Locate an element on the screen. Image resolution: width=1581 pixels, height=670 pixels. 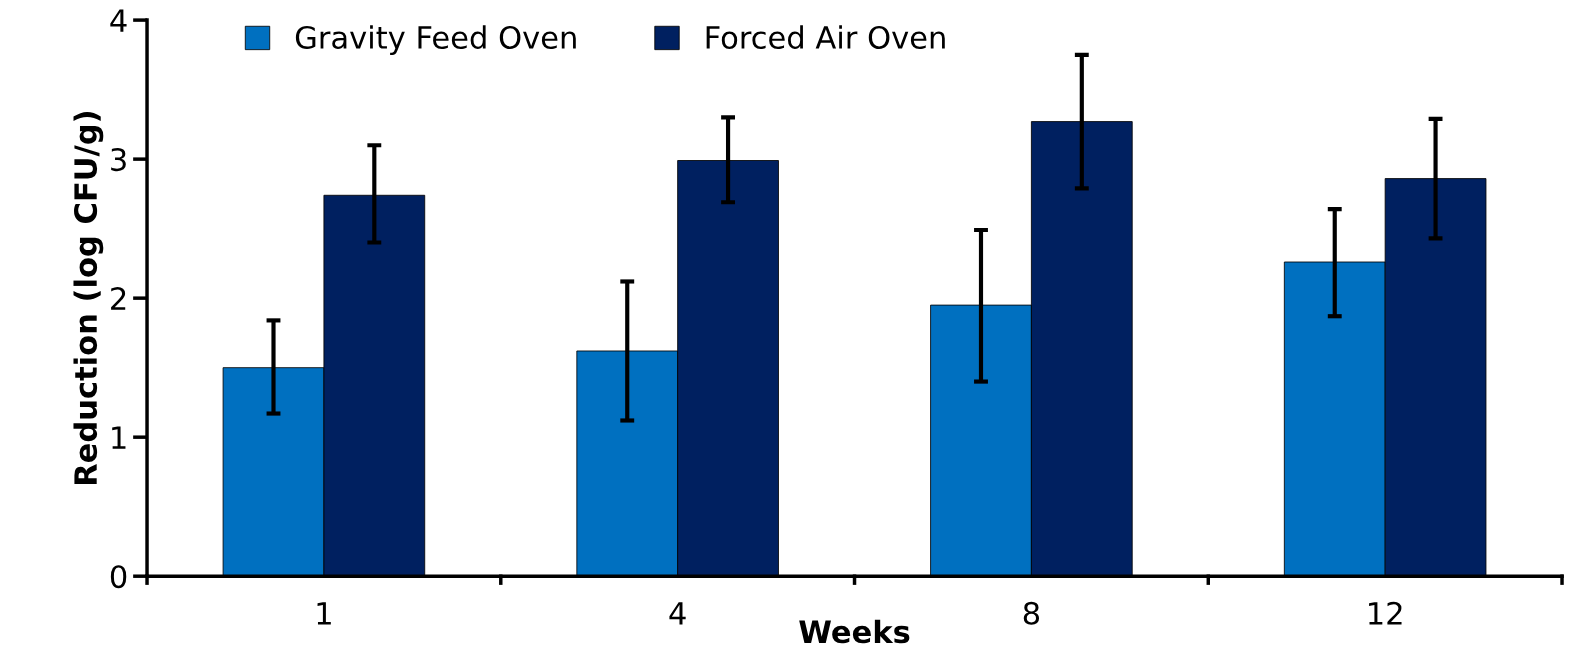
y-axis-title: Reduction (log CFU/g) is located at coordinates (88, 298).